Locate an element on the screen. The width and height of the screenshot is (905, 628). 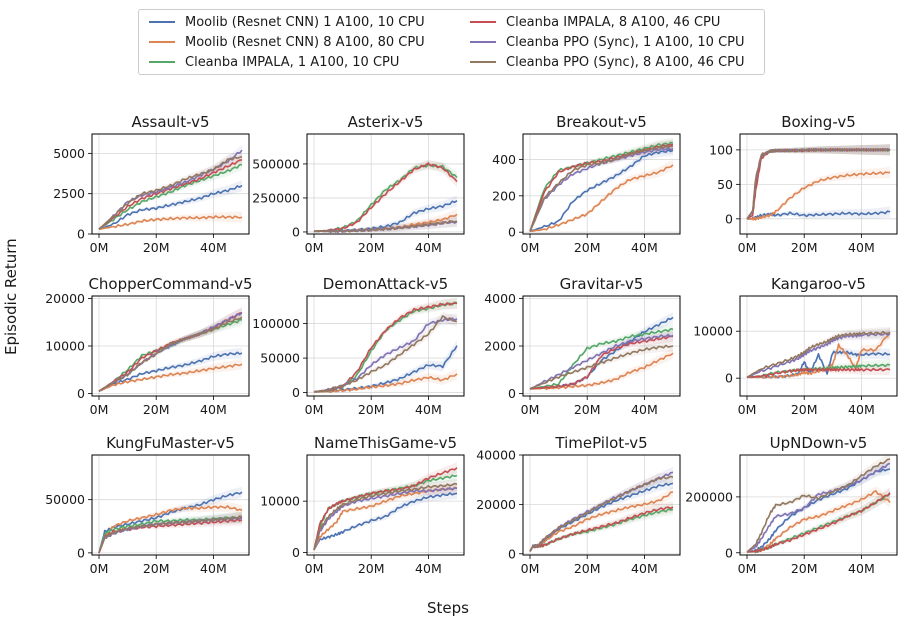
legend-entry: Moolib (Resnet CNN) 1 A100, 10 CPU is located at coordinates (287, 22).